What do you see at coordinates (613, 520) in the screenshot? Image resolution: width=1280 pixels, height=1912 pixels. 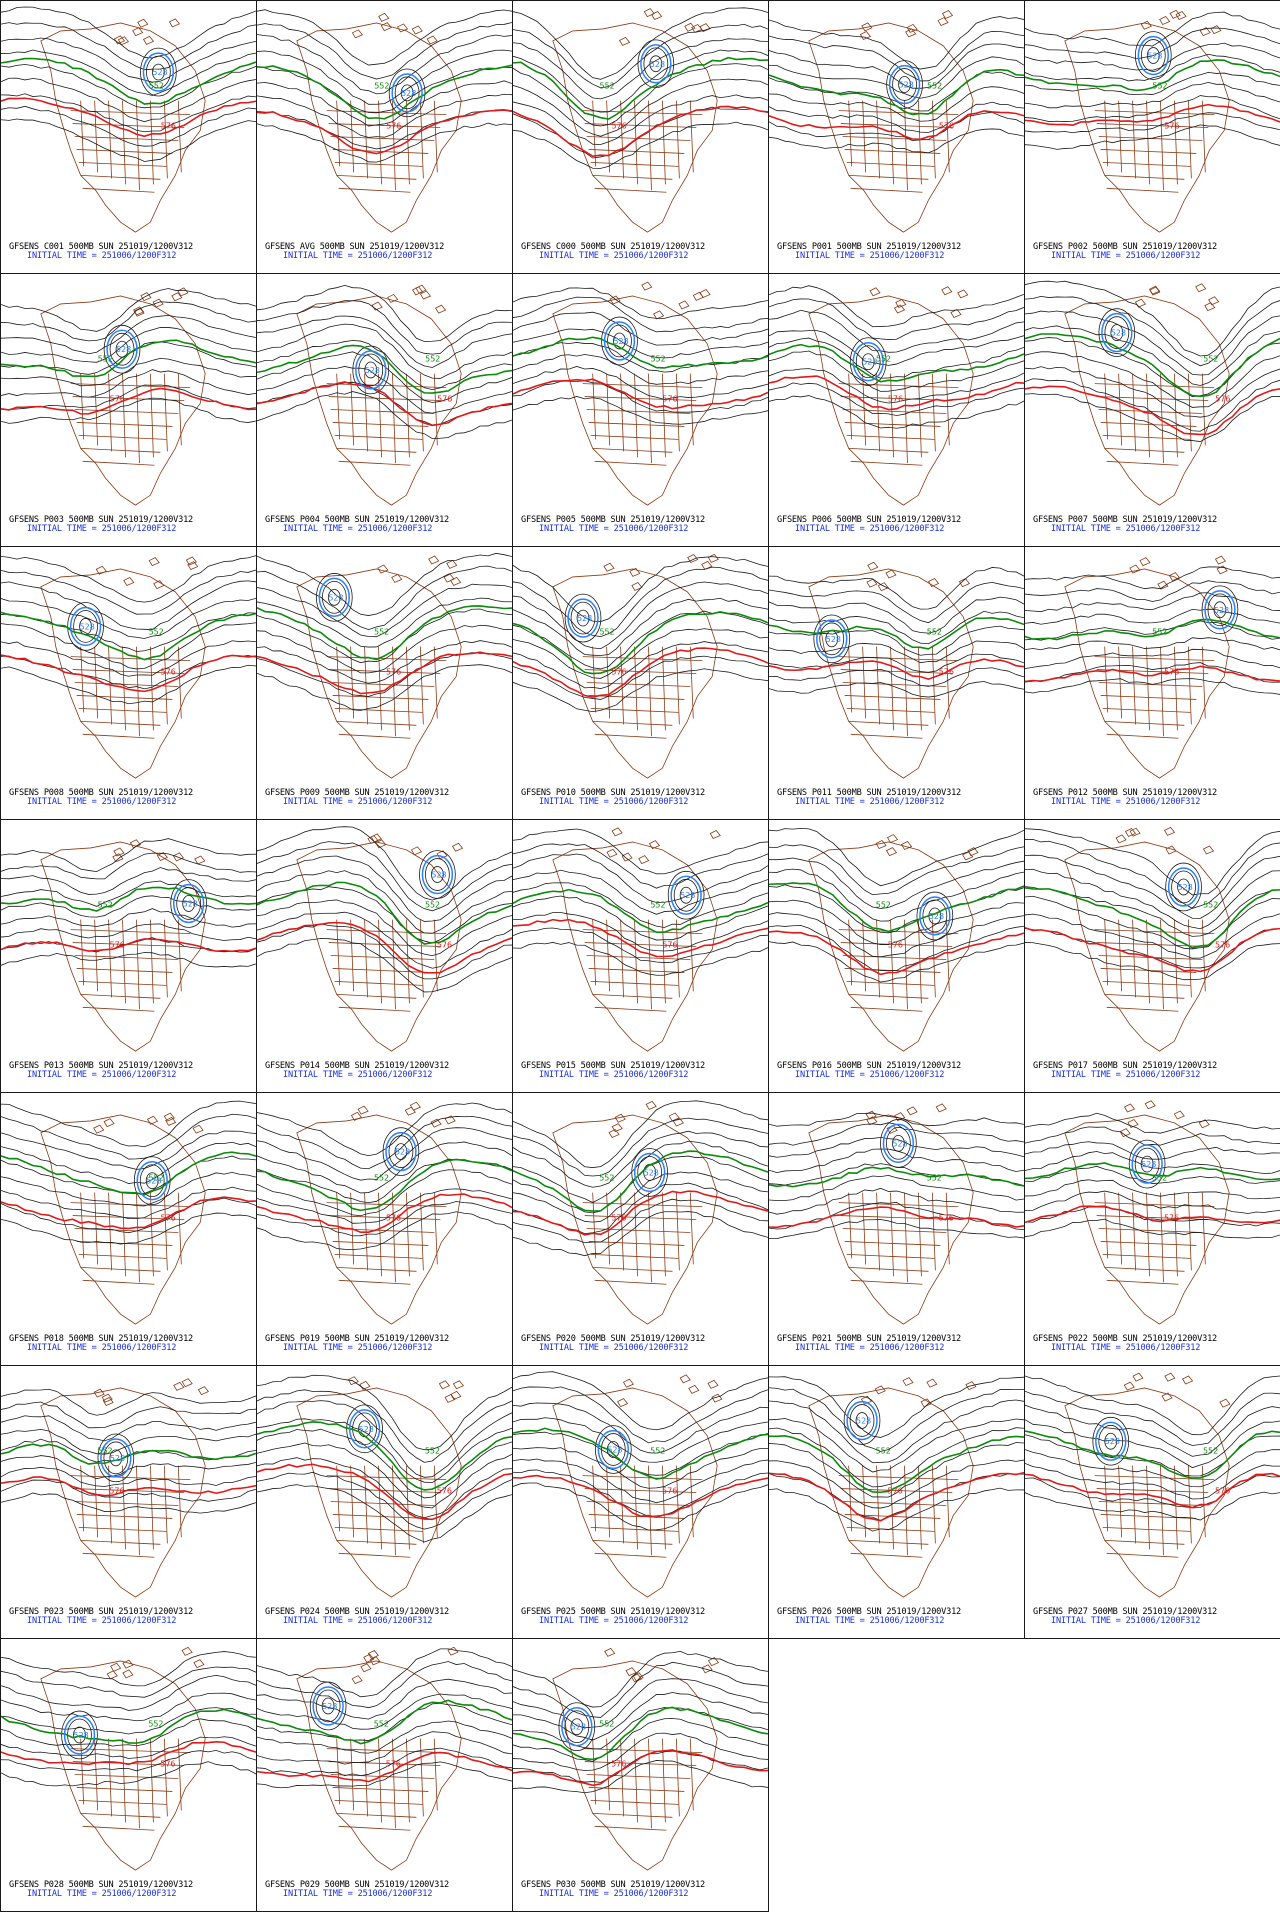 I see `panel-title: GFSENS P005 500MB SUN 251019/1200V312` at bounding box center [613, 520].